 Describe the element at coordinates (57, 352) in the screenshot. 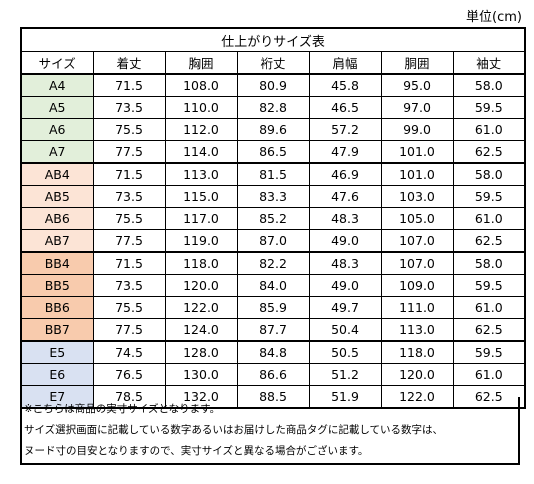

I see `size-cell: E5` at that location.